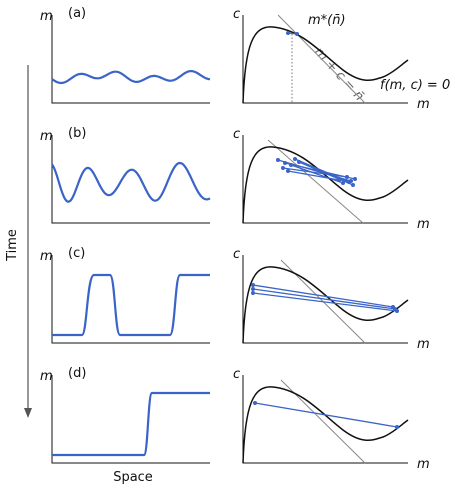 The image size is (451, 490). What do you see at coordinates (77, 133) in the screenshot?
I see `panel-label: (b)` at bounding box center [77, 133].